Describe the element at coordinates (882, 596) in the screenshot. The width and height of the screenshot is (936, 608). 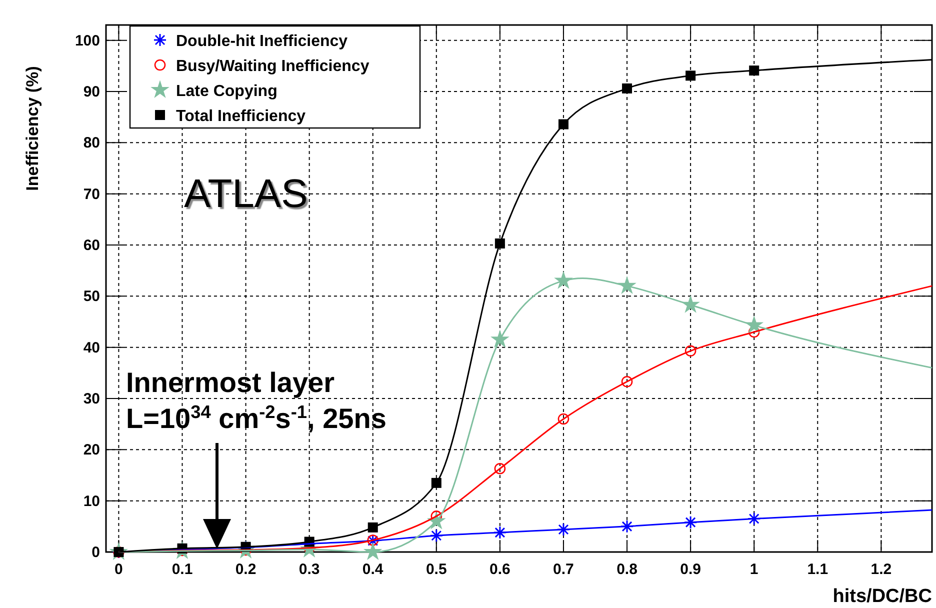
I see `x-axis-title: hits/DC/BC` at that location.